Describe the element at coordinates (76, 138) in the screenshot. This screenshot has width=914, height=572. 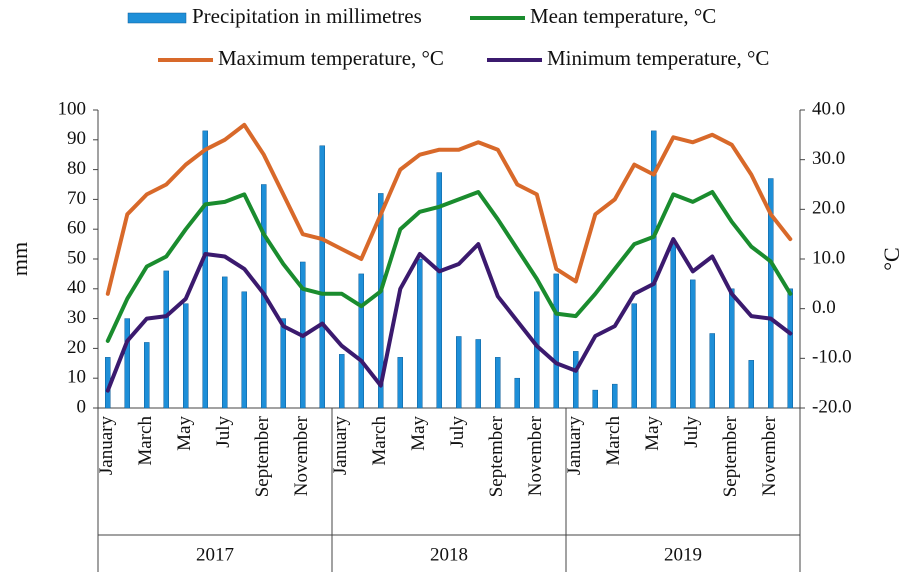
I see `y-tick-label: 90` at that location.